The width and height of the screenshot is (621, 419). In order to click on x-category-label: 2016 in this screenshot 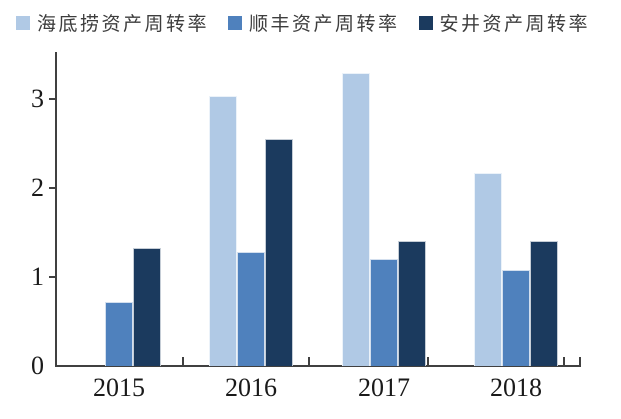, I will do `click(251, 387)`.